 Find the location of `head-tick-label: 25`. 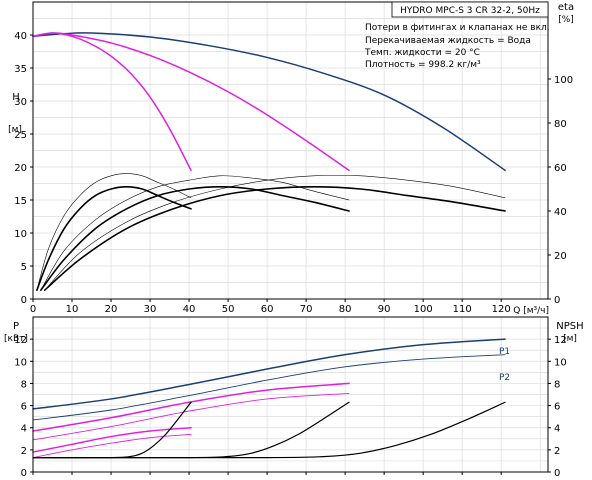

head-tick-label: 25 is located at coordinates (20, 135).